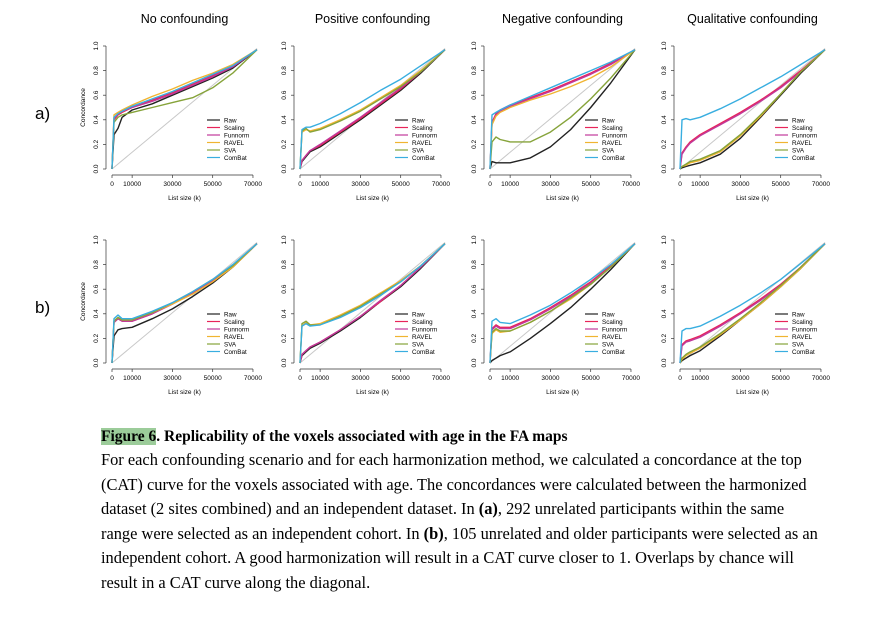 The height and width of the screenshot is (636, 876). Describe the element at coordinates (185, 19) in the screenshot. I see `panel-title: No confounding` at that location.